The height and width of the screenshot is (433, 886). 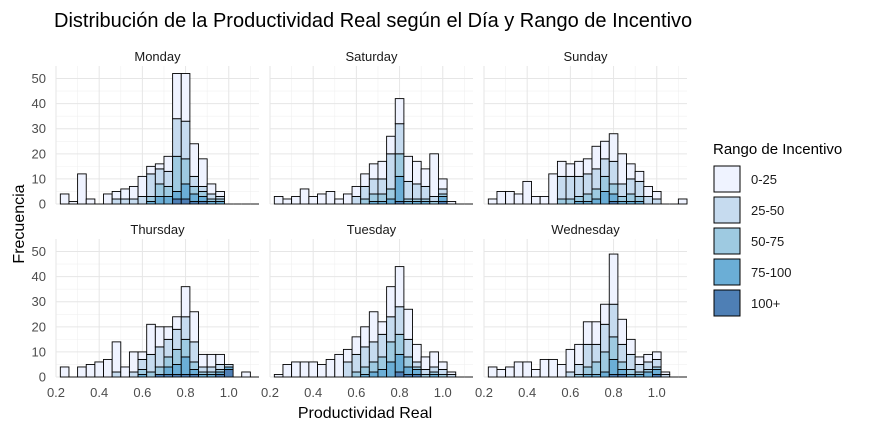 What do you see at coordinates (382, 345) in the screenshot?
I see `histogram-bar-tuesday-0.72-25-50` at bounding box center [382, 345].